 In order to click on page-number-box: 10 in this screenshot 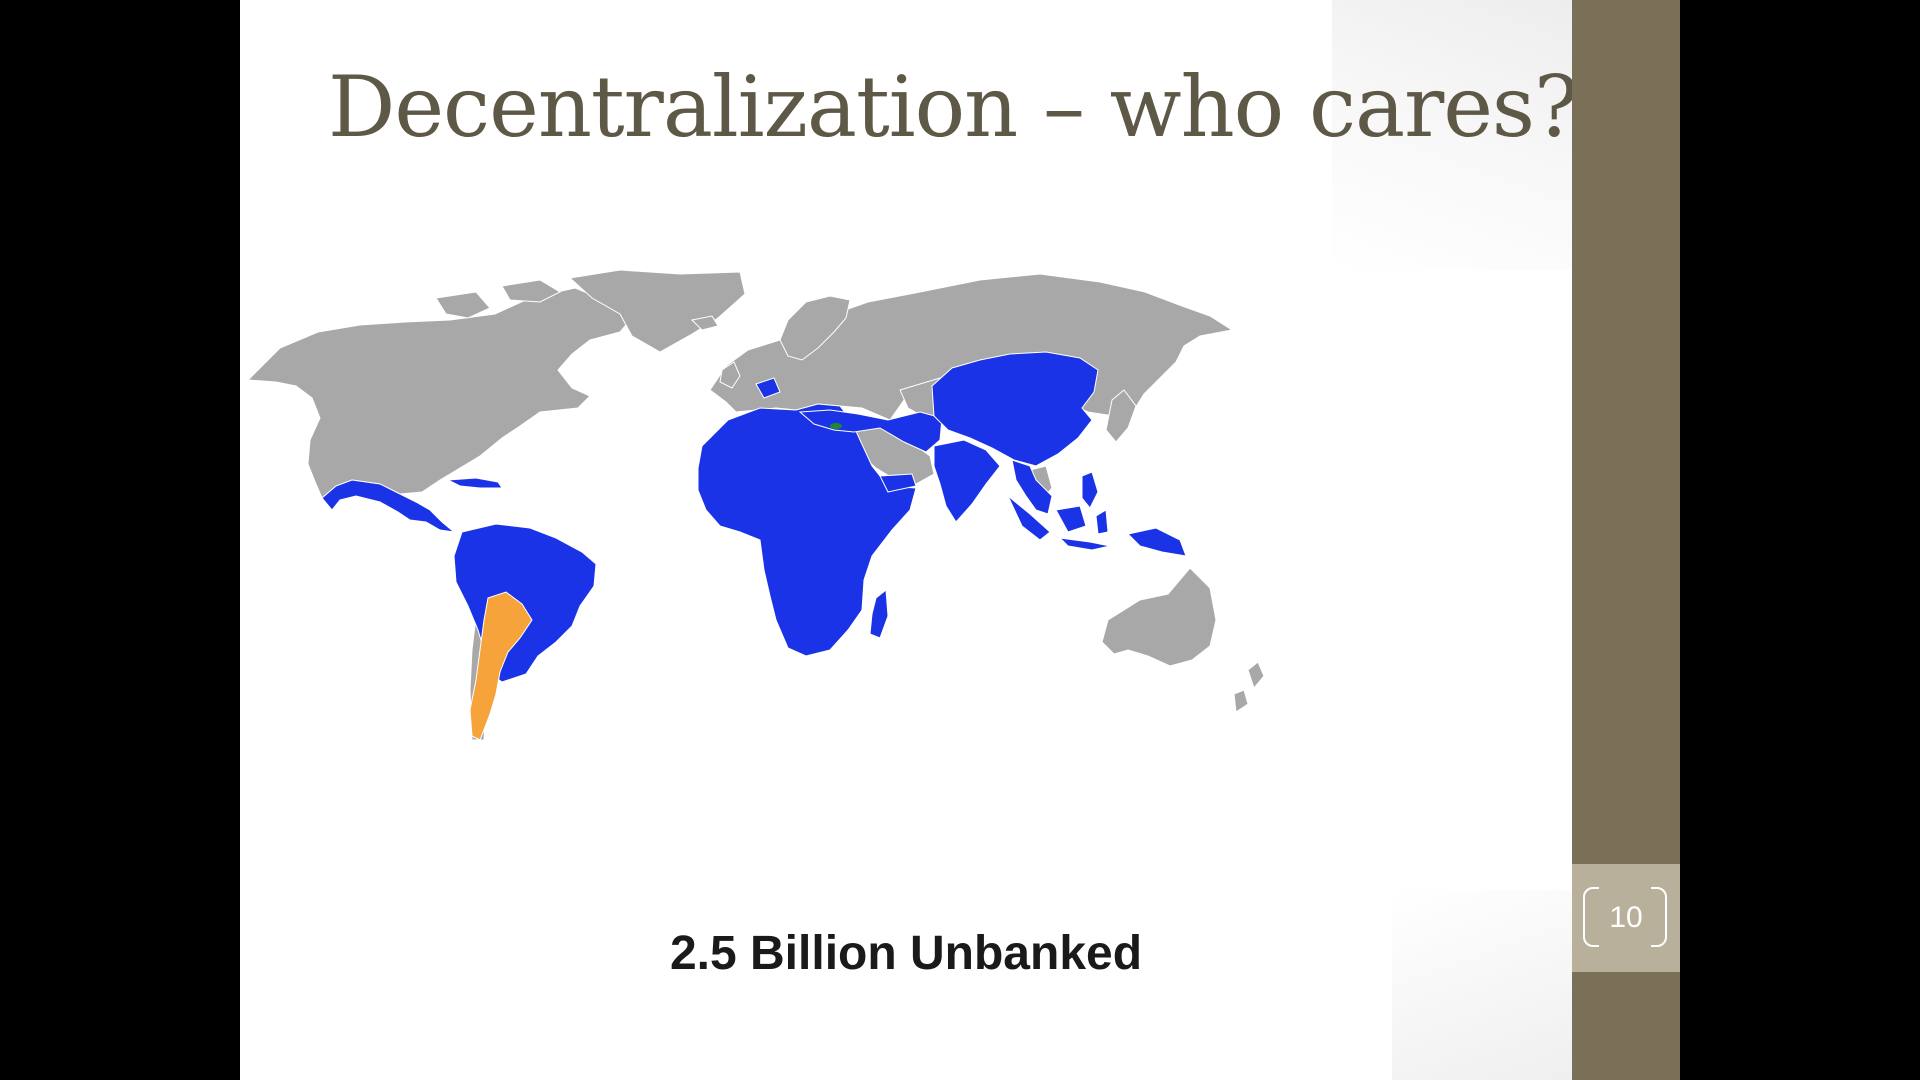, I will do `click(1626, 918)`.